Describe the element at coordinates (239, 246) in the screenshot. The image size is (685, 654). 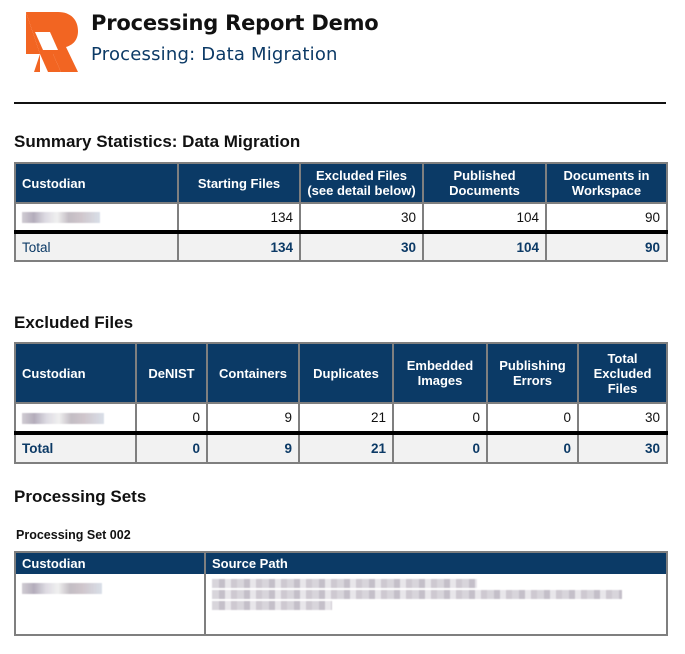
I see `total-starting-files: 134` at that location.